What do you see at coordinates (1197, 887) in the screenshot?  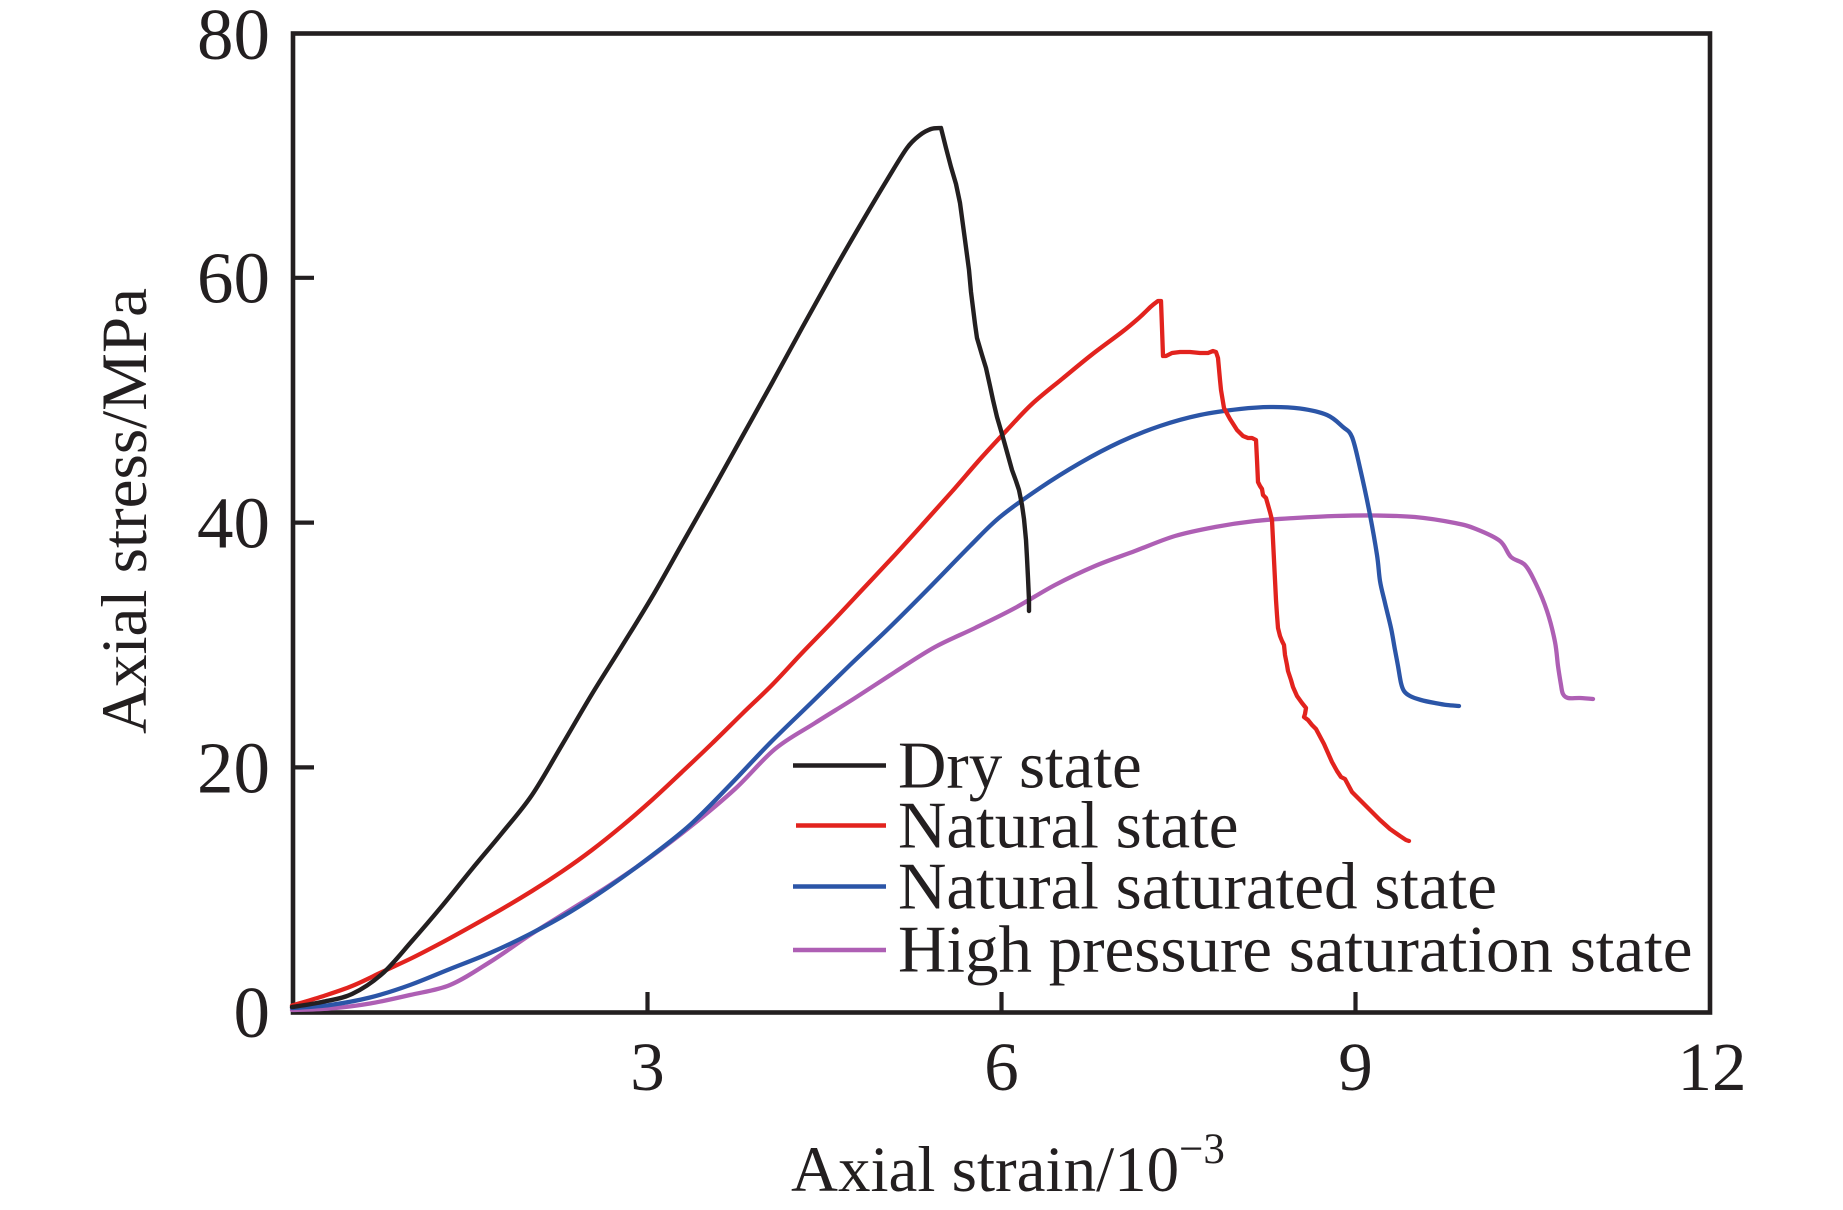 I see `svg-text: Natural saturated state` at bounding box center [1197, 887].